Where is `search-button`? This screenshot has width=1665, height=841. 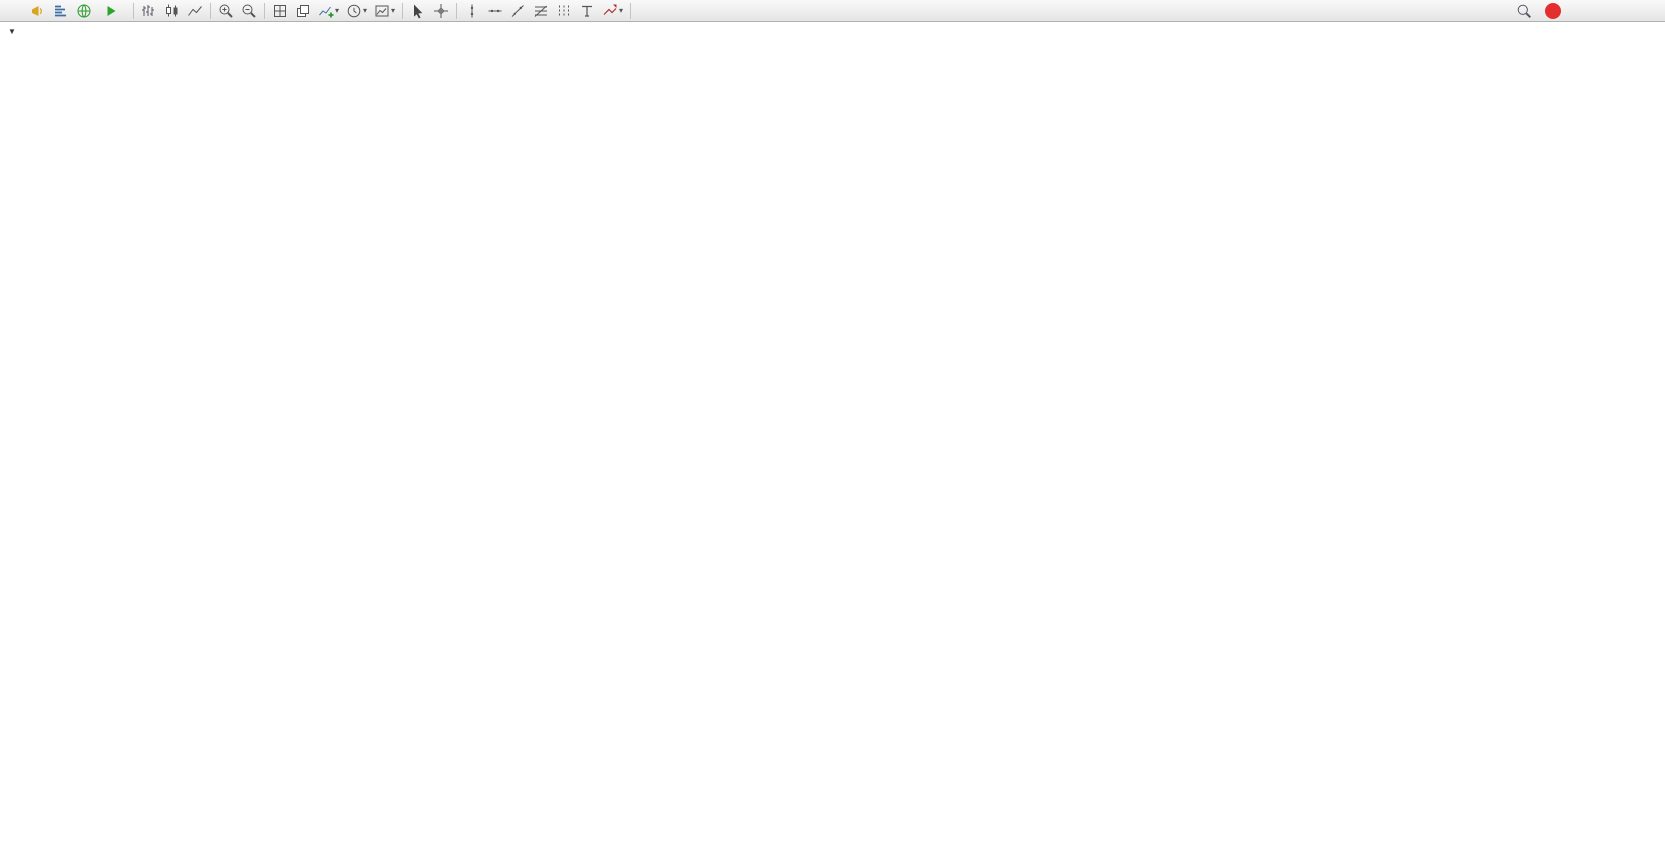 search-button is located at coordinates (1524, 11).